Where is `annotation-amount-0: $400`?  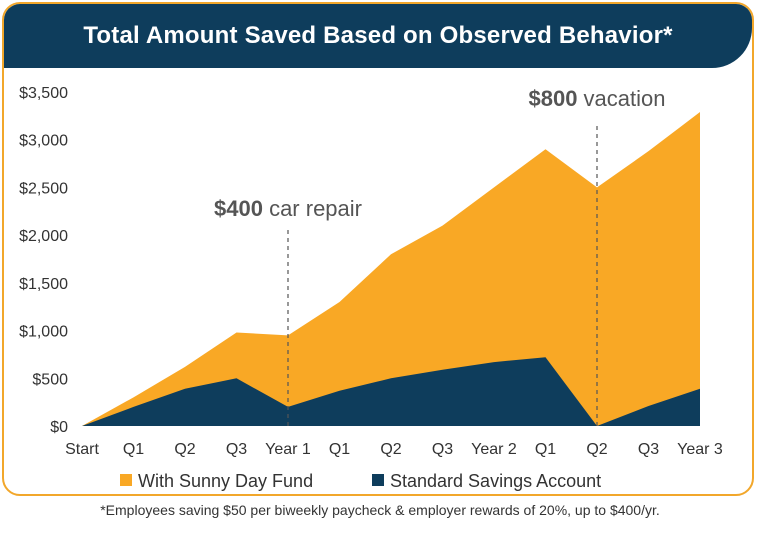
annotation-amount-0: $400 is located at coordinates (238, 208).